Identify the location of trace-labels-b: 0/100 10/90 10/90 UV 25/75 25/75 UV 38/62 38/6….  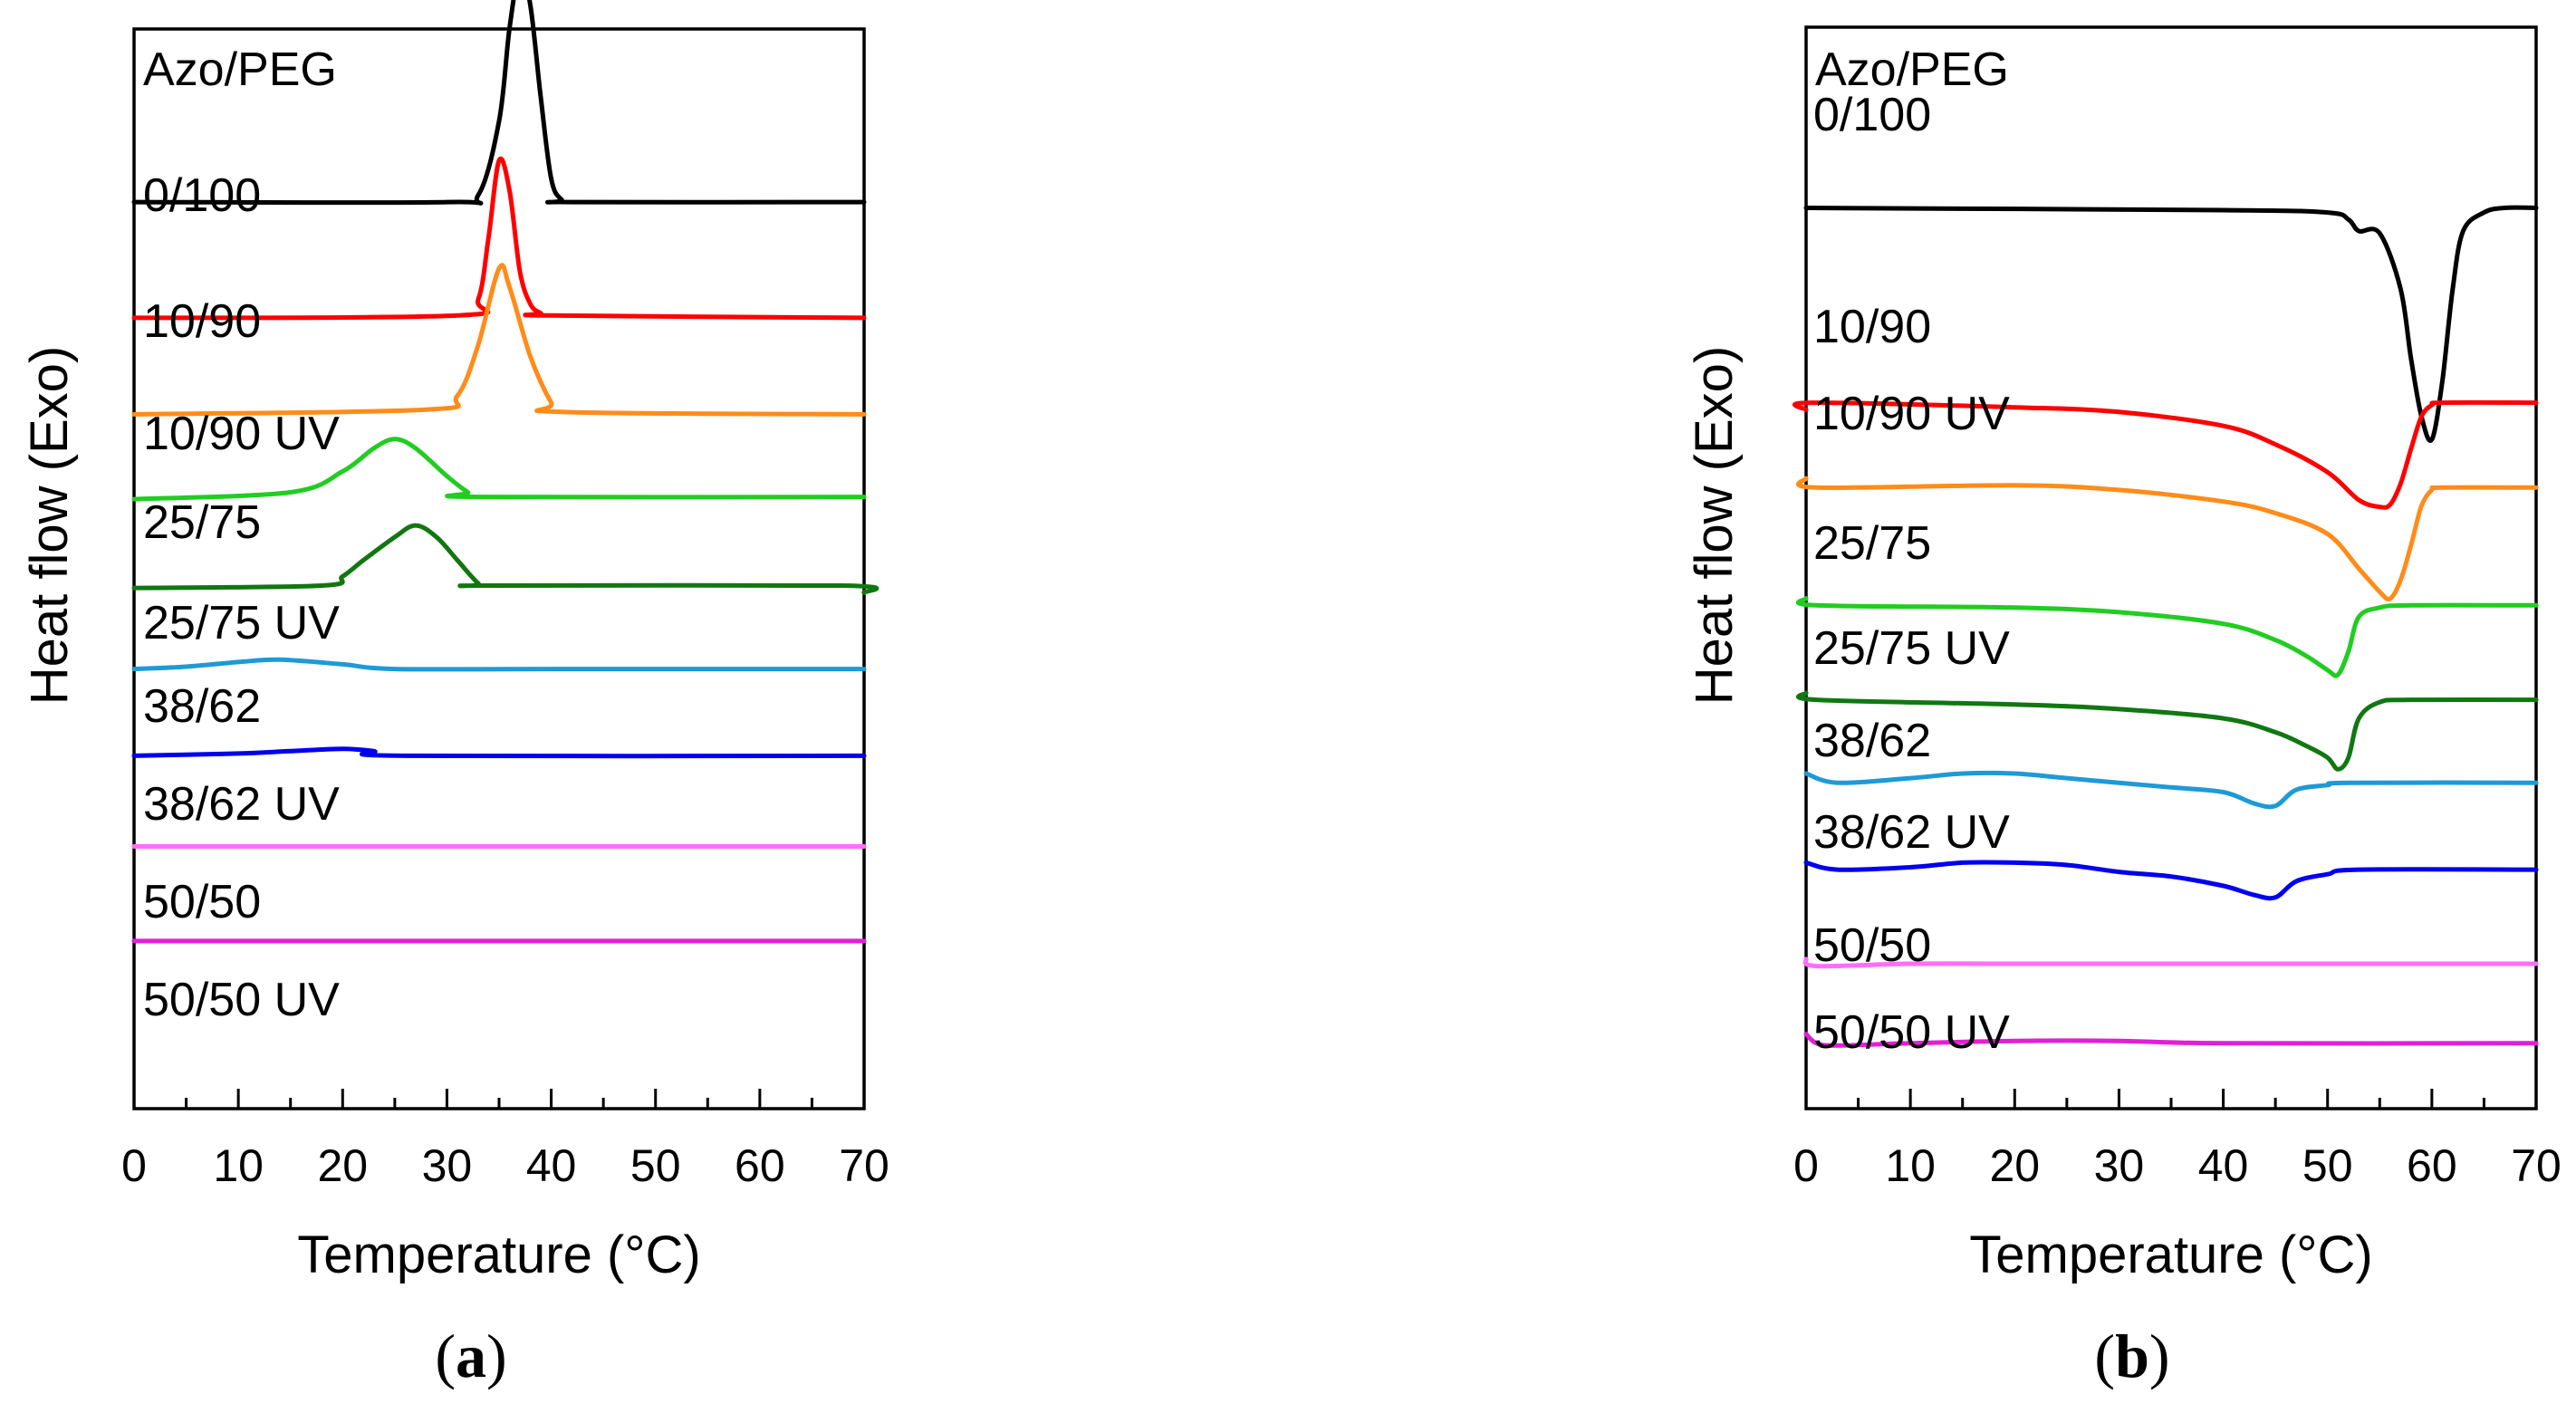
(1911, 574).